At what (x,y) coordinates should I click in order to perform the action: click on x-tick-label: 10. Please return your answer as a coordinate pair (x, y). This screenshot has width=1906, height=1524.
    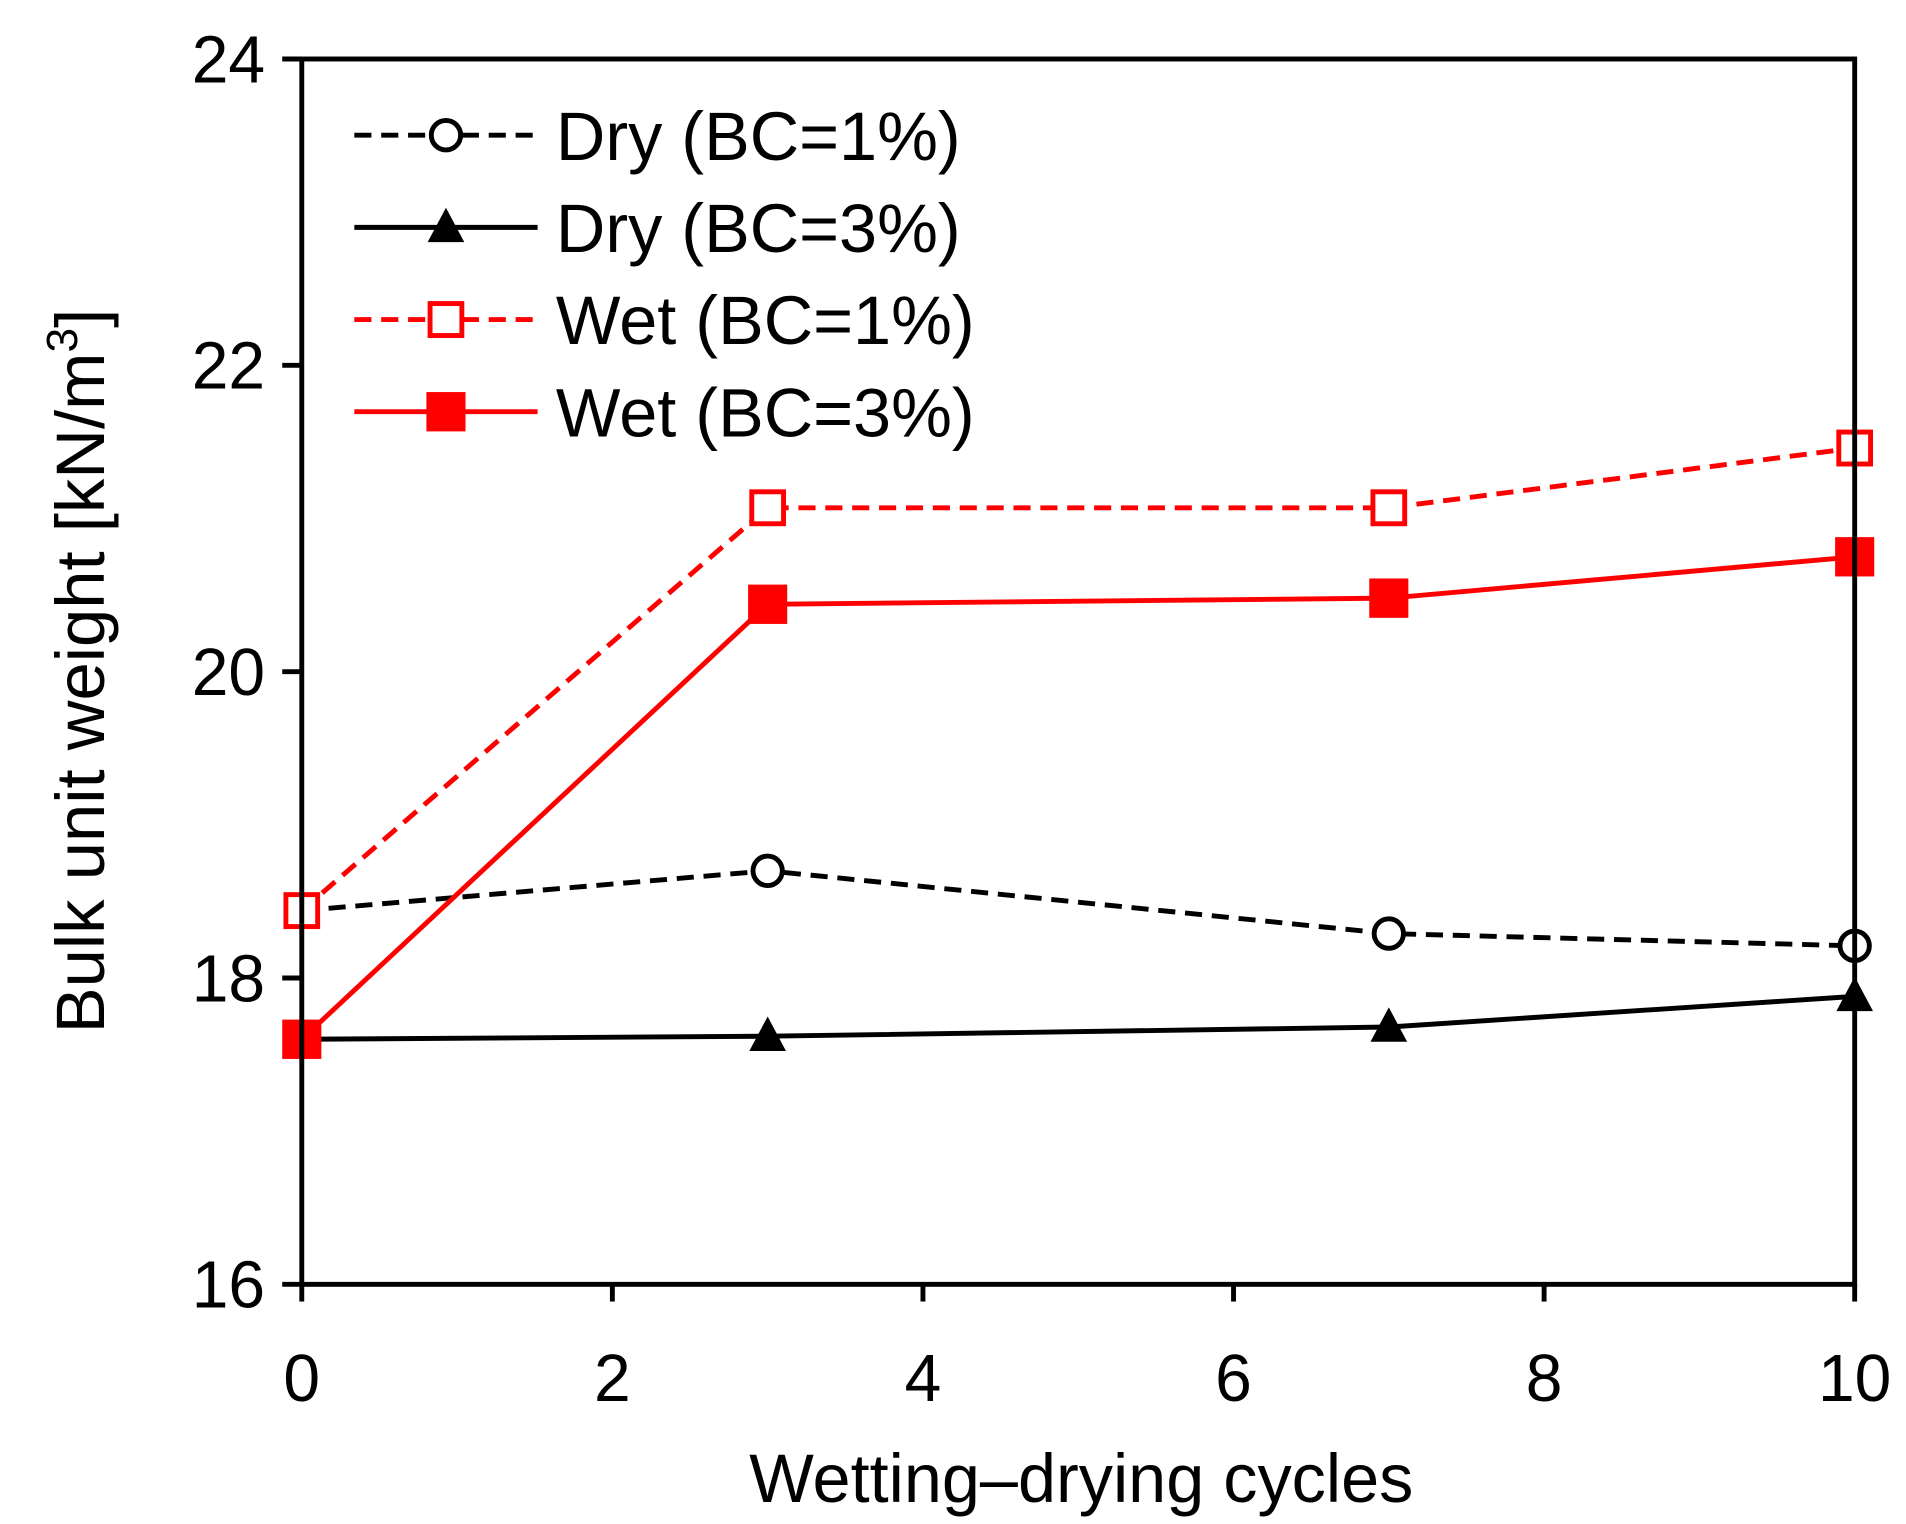
    Looking at the image, I should click on (1854, 1379).